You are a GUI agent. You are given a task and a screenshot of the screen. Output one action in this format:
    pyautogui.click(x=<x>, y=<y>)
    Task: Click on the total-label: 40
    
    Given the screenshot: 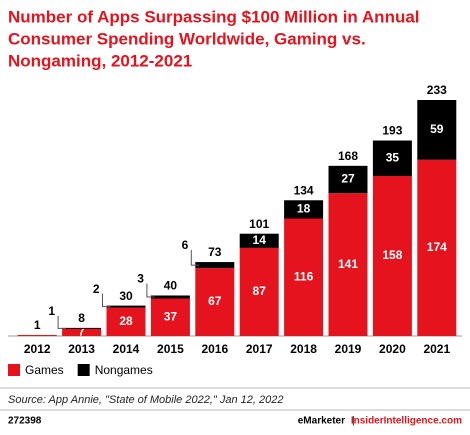 What is the action you would take?
    pyautogui.click(x=171, y=286)
    